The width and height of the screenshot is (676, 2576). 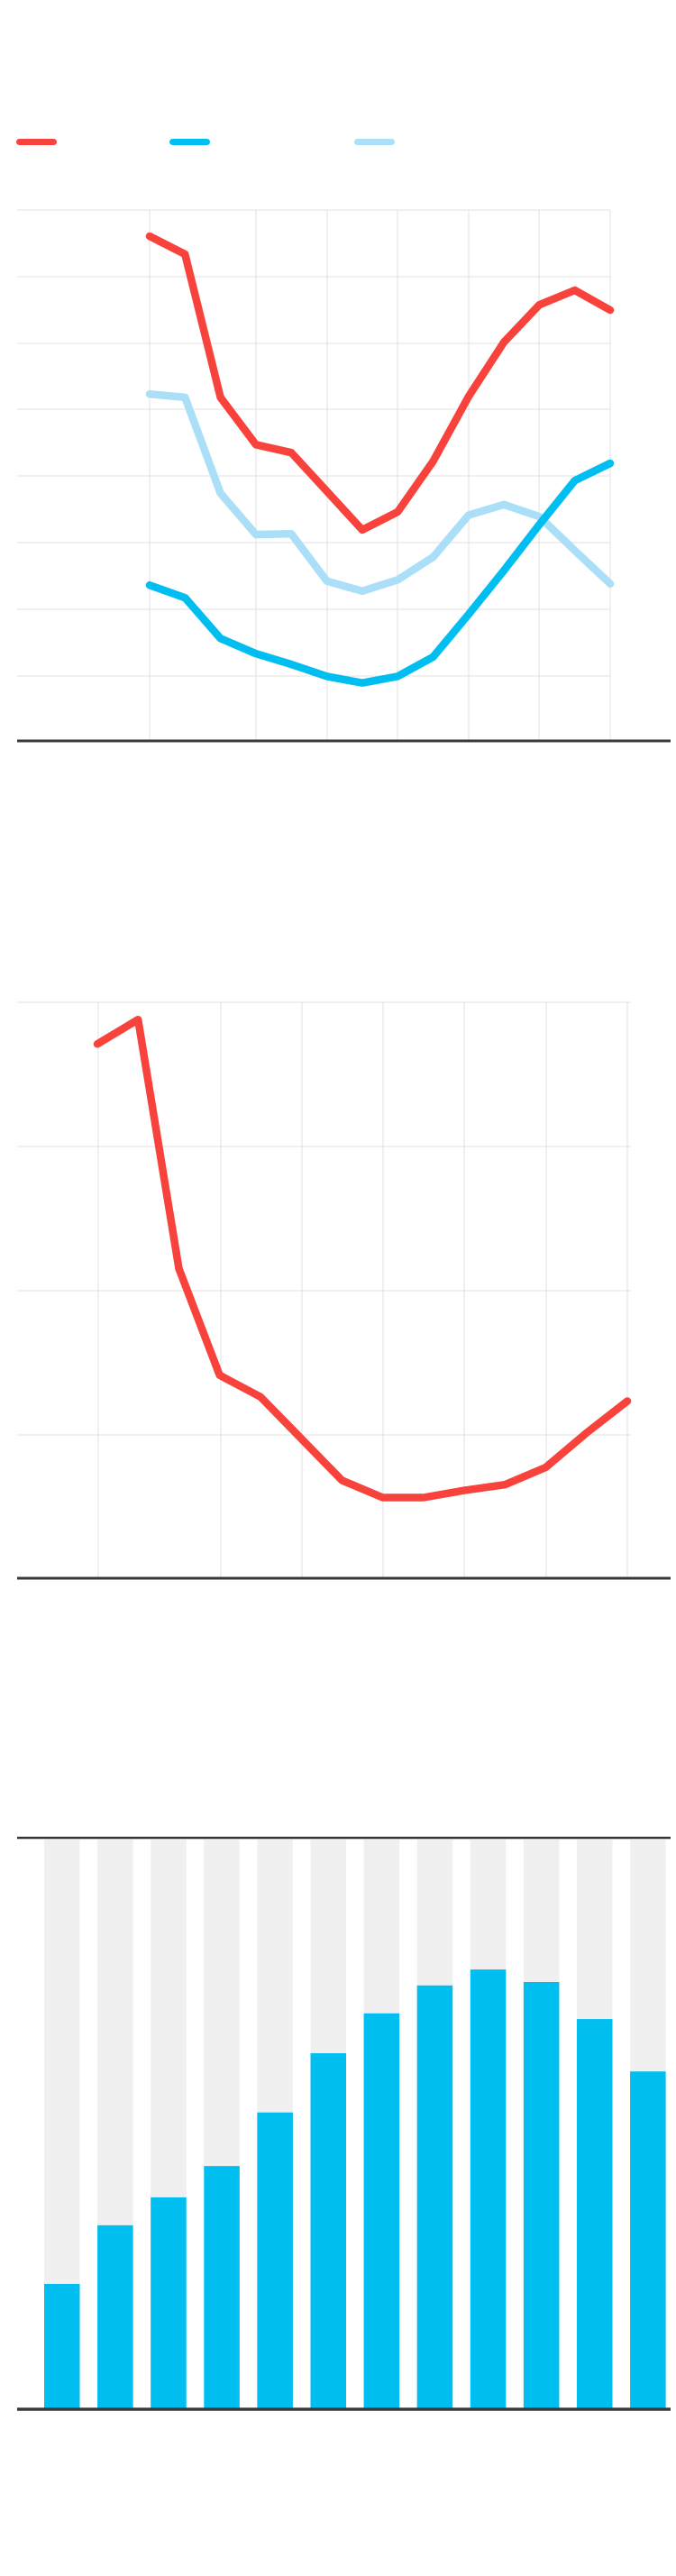 What do you see at coordinates (380, 383) in the screenshot?
I see `series-red-line` at bounding box center [380, 383].